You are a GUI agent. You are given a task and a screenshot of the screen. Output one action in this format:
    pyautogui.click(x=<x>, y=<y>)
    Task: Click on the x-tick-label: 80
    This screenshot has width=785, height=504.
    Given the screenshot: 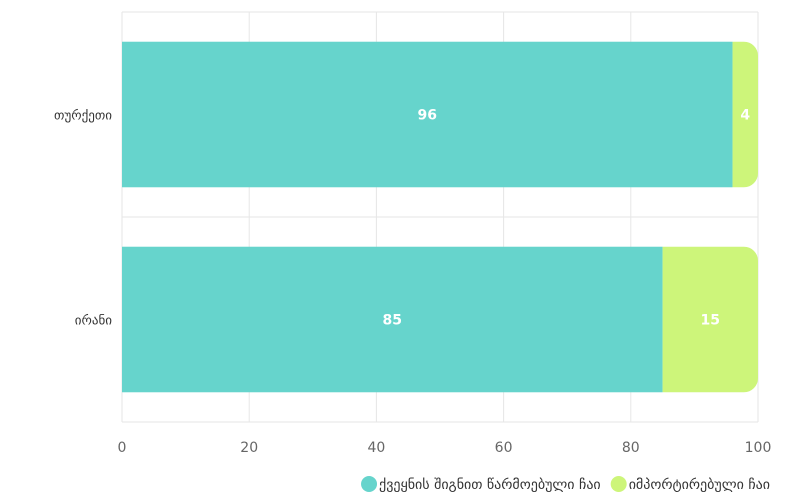 What is the action you would take?
    pyautogui.click(x=631, y=448)
    